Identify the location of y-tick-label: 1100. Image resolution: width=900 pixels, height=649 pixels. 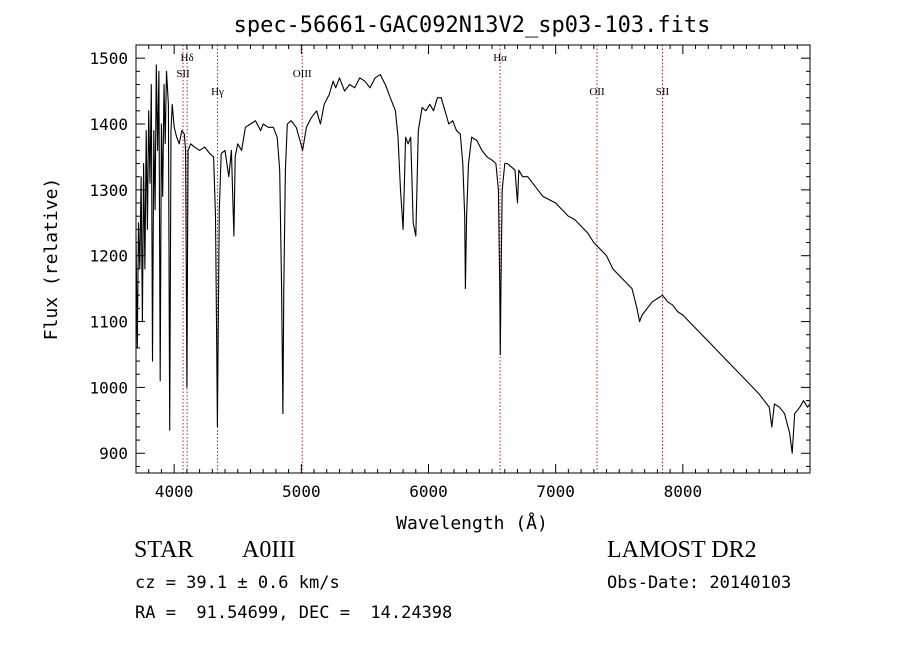
(108, 322).